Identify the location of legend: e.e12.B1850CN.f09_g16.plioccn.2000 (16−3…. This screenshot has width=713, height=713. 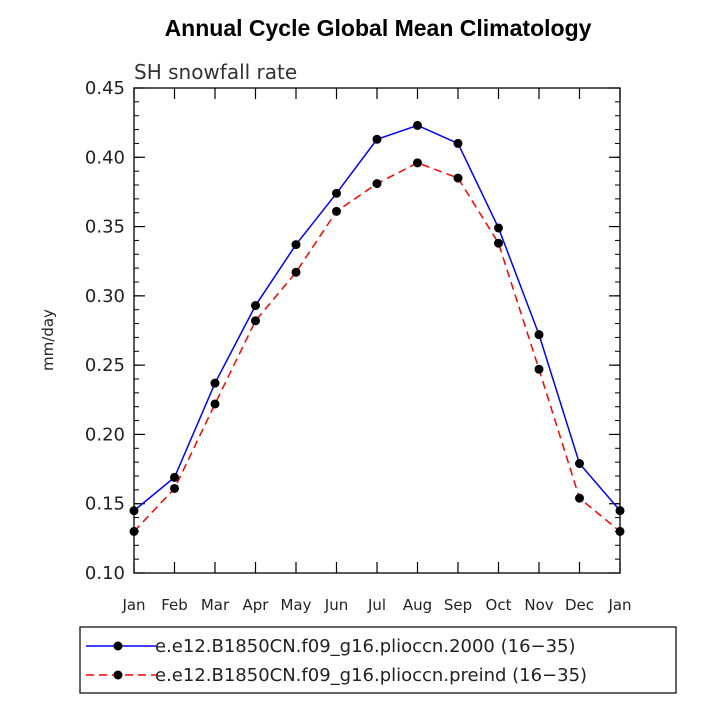
(378, 660).